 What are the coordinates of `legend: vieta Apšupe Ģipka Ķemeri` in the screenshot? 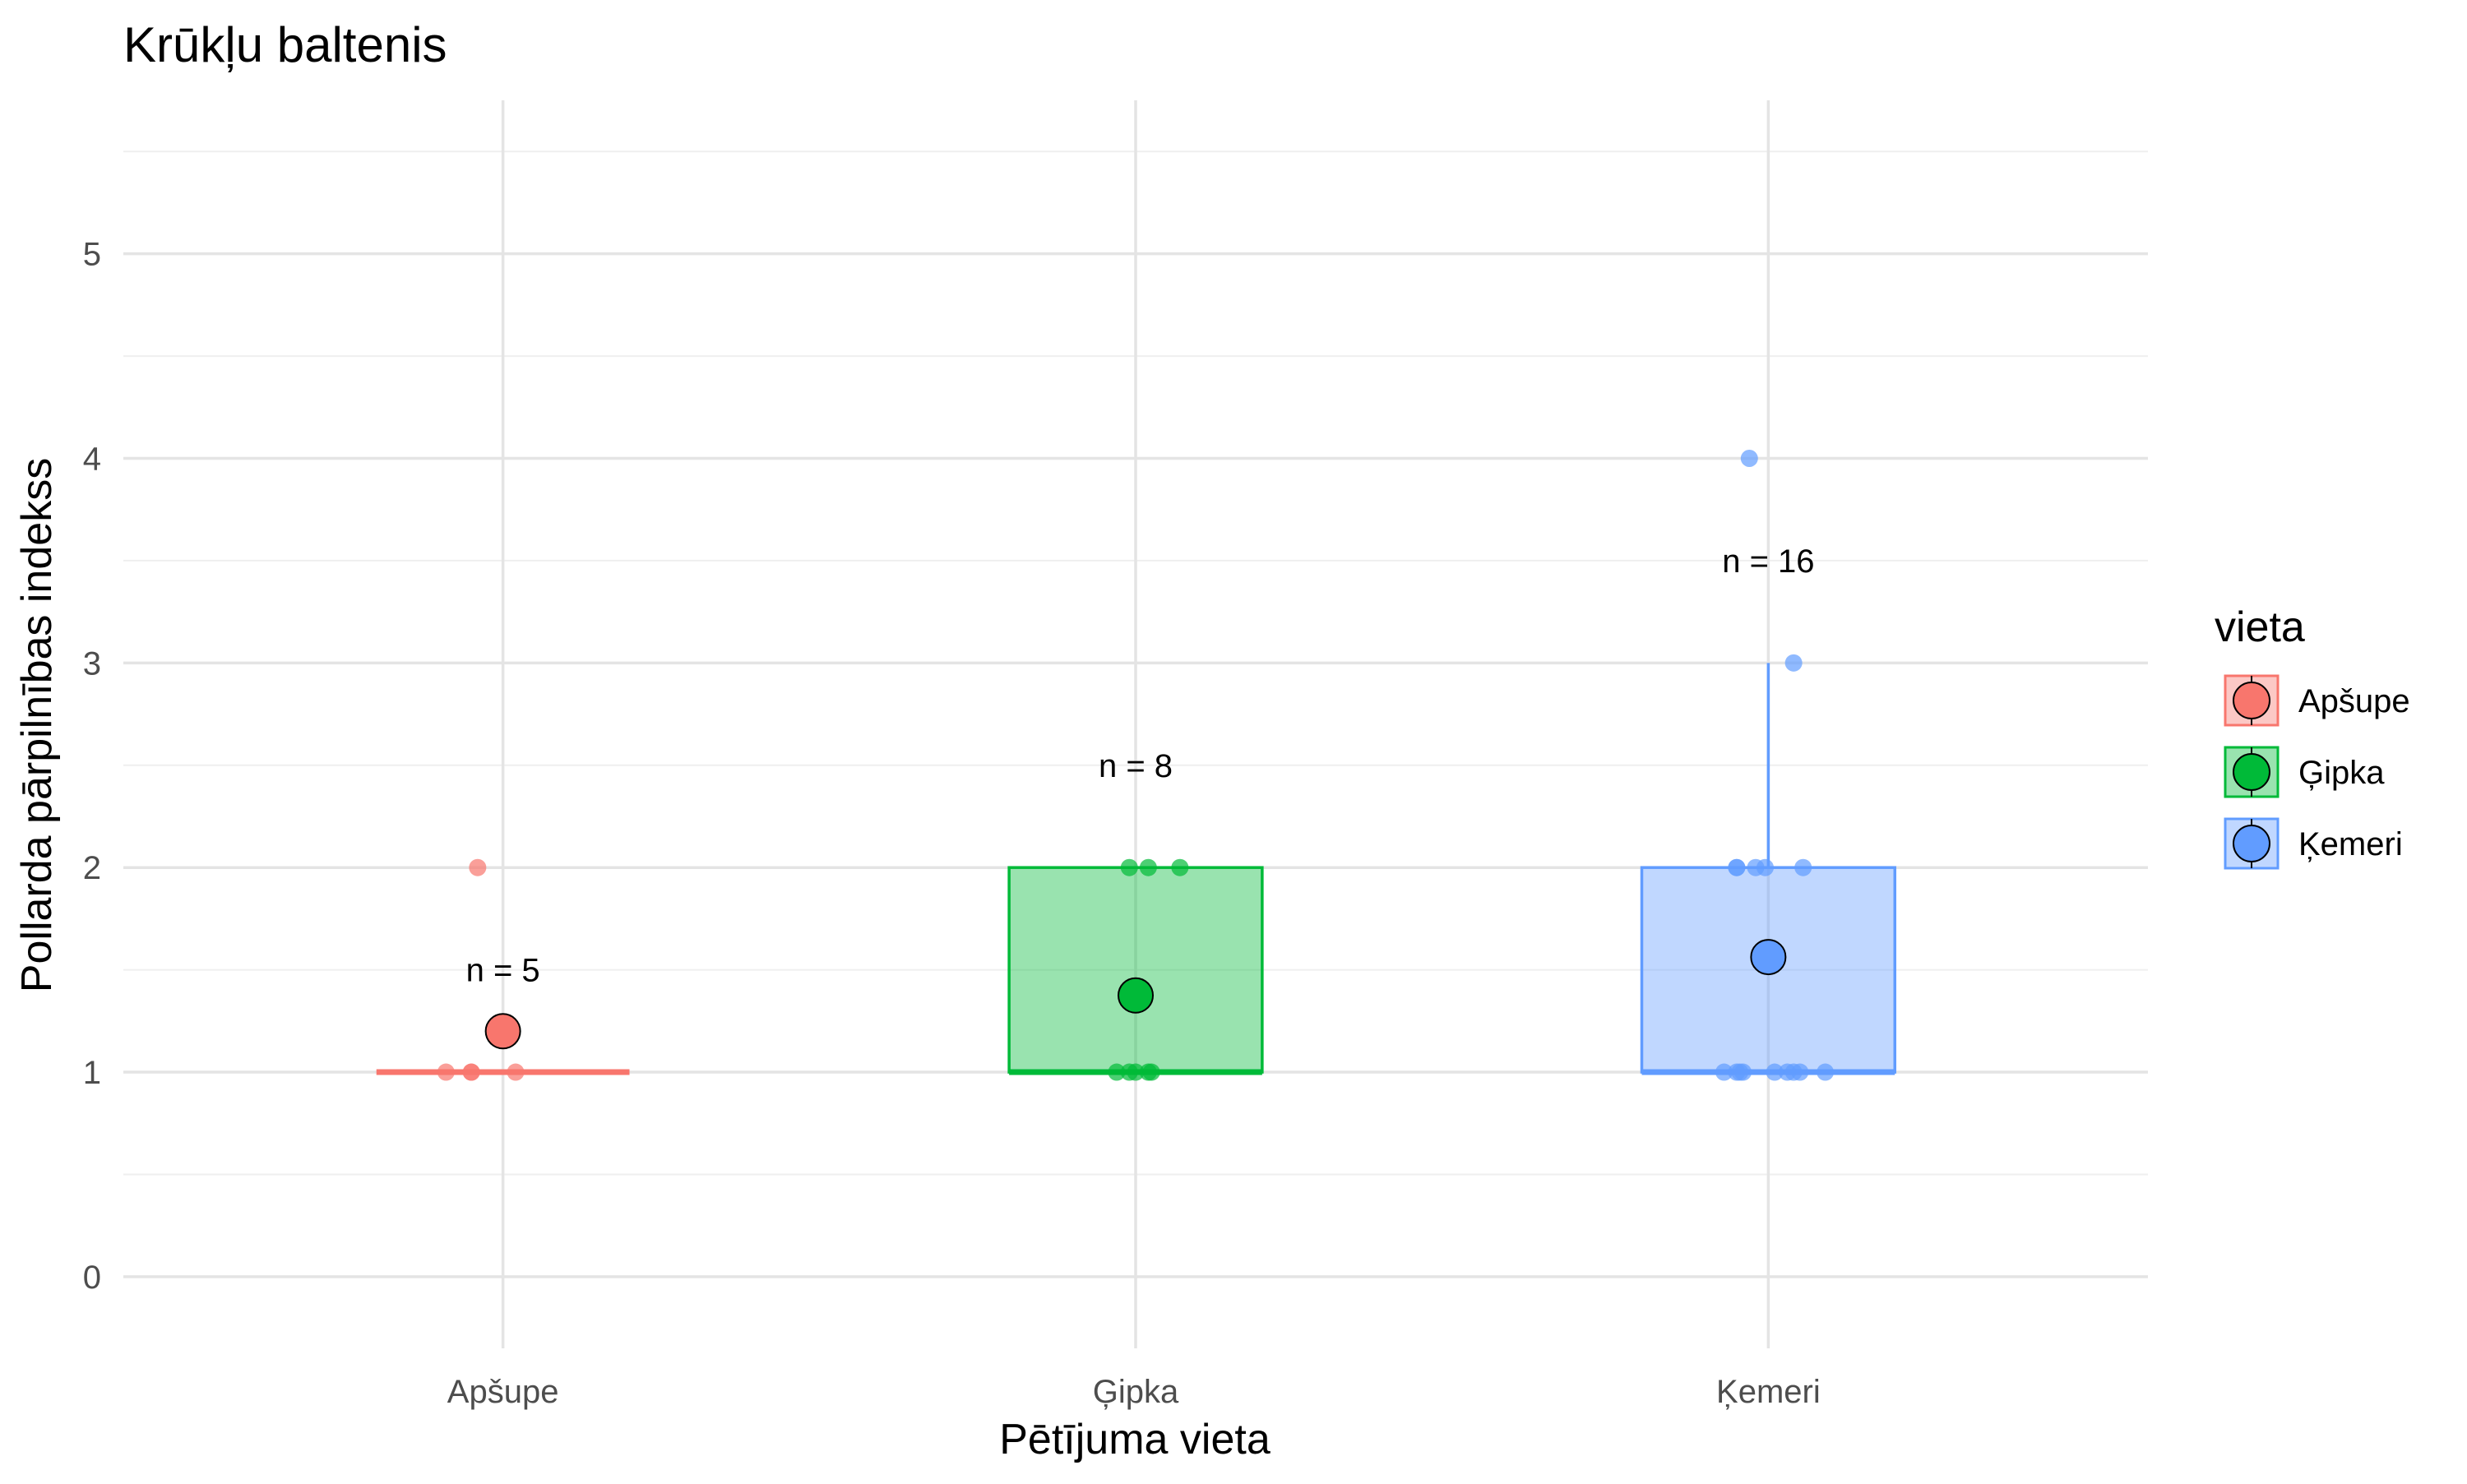 It's located at (2312, 737).